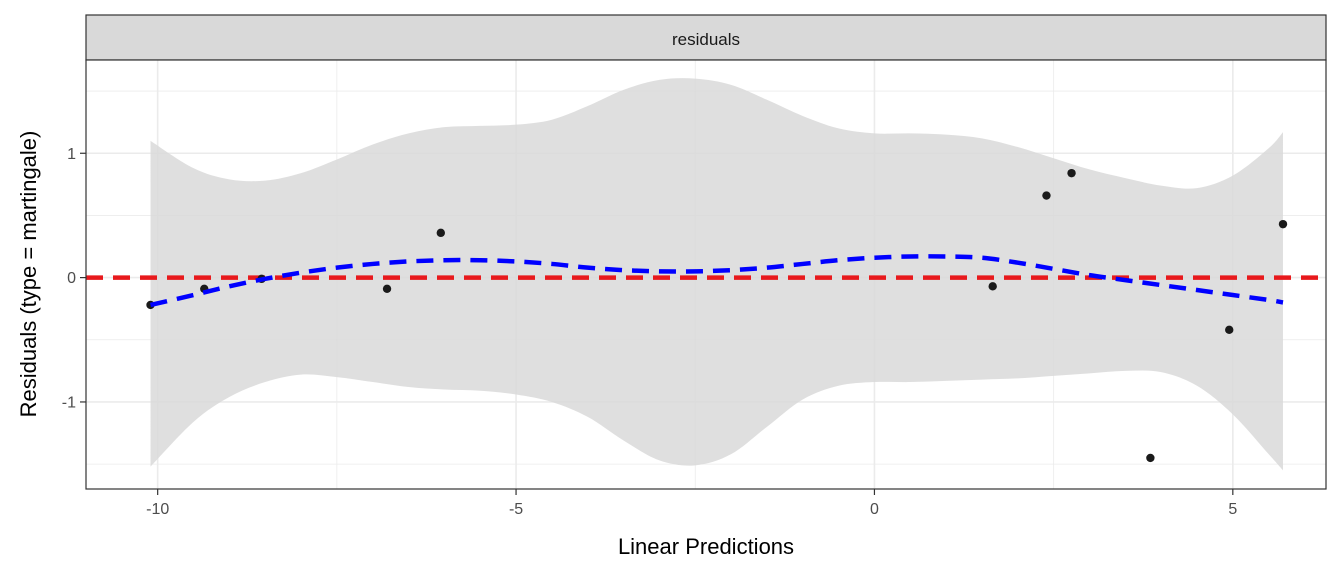 The width and height of the screenshot is (1344, 576). Describe the element at coordinates (516, 509) in the screenshot. I see `x-tick-label: -5` at that location.